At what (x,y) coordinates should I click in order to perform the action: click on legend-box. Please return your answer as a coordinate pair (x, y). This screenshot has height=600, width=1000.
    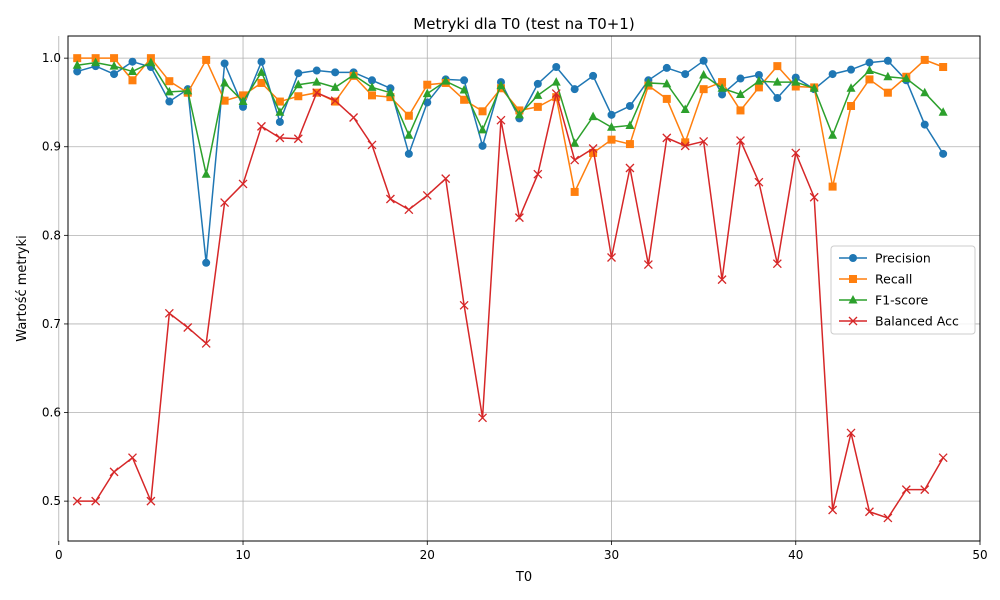
    Looking at the image, I should click on (903, 290).